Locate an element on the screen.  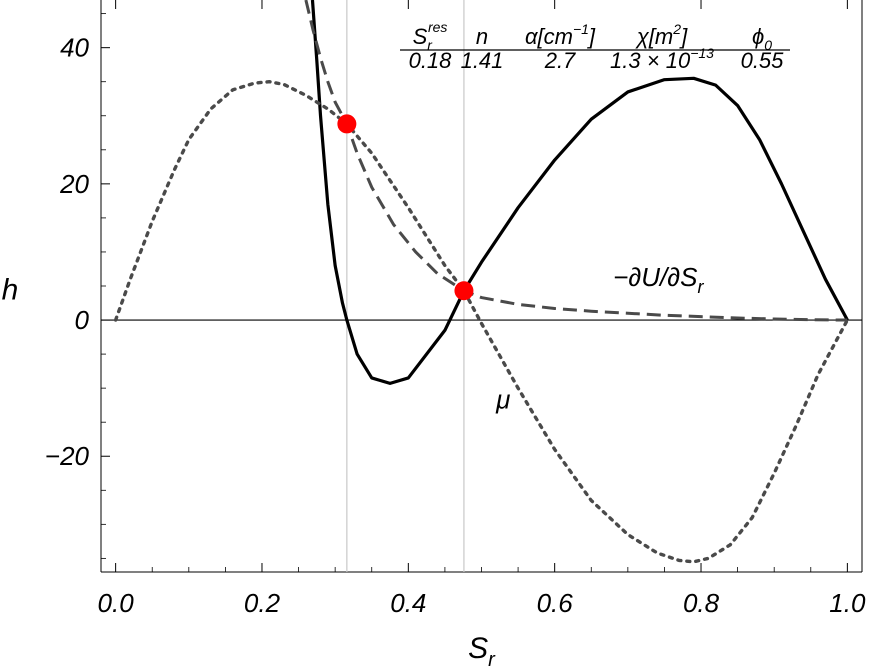
parameter-value-base: 1.3 × 10 is located at coordinates (650, 60).